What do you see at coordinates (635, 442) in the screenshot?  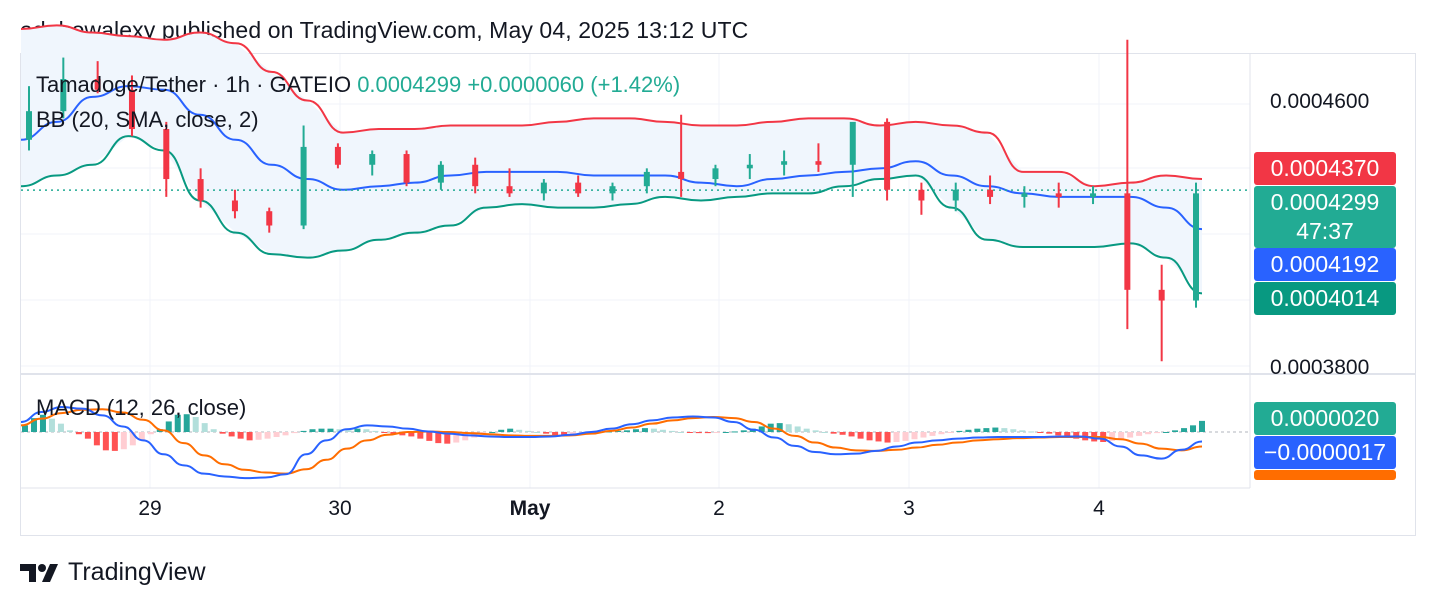 I see `macd-pane` at bounding box center [635, 442].